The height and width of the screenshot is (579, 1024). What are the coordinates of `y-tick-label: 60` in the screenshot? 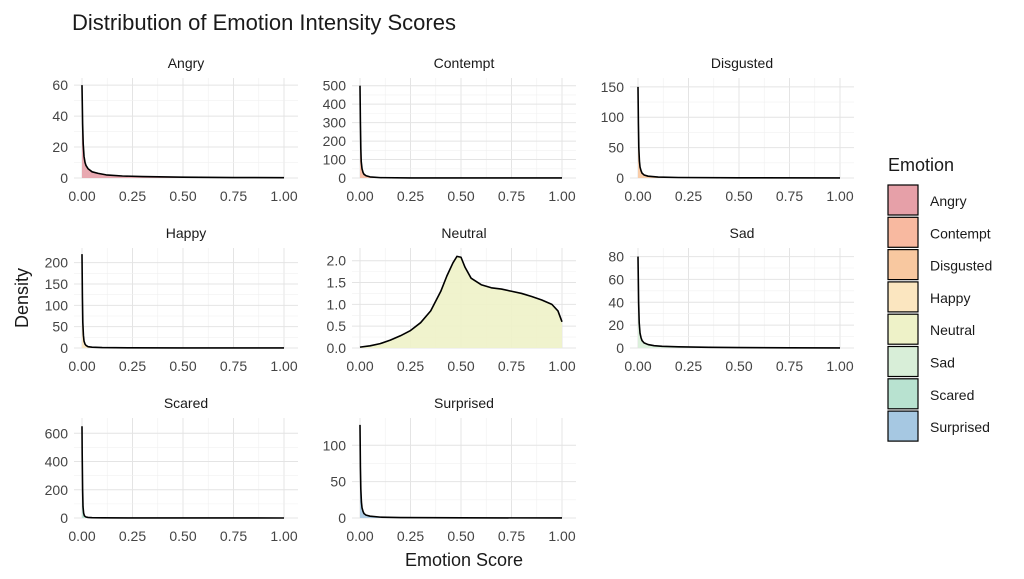 It's located at (60, 85).